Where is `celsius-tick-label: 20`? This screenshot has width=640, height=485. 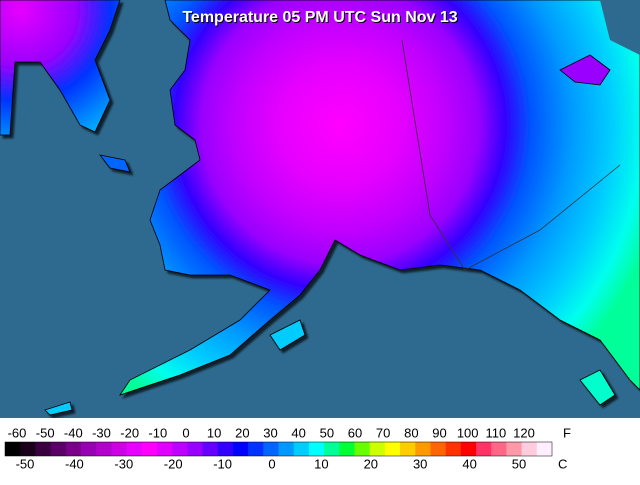
celsius-tick-label: 20 is located at coordinates (371, 463).